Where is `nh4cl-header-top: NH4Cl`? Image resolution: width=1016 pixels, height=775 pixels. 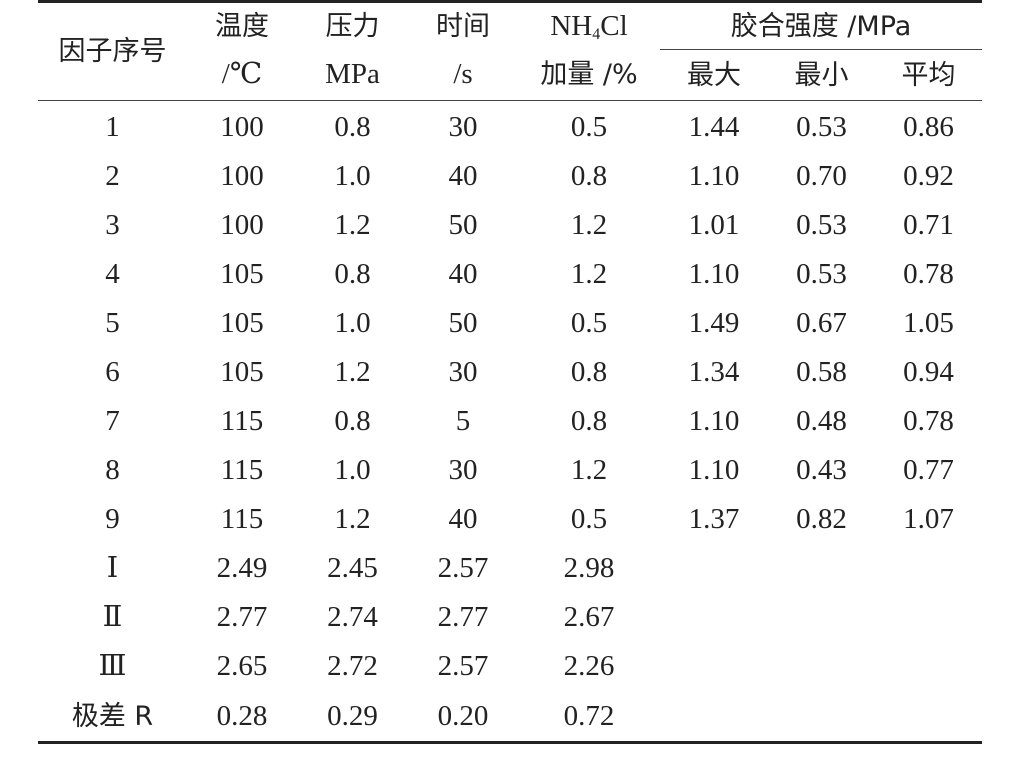
nh4cl-header-top: NH4Cl is located at coordinates (589, 25).